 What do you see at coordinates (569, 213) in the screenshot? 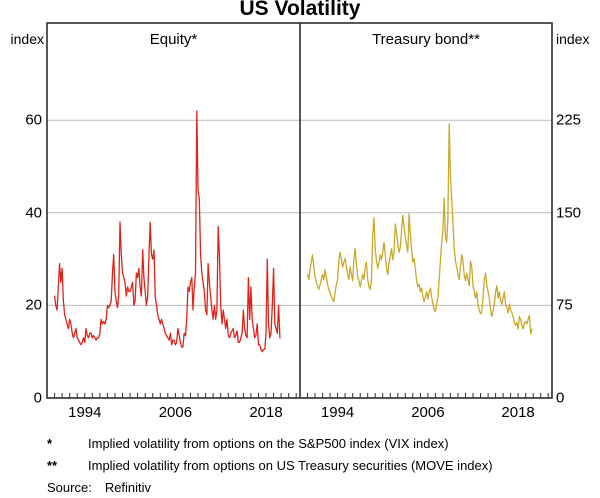
I see `right-axis-tick-label: 150` at bounding box center [569, 213].